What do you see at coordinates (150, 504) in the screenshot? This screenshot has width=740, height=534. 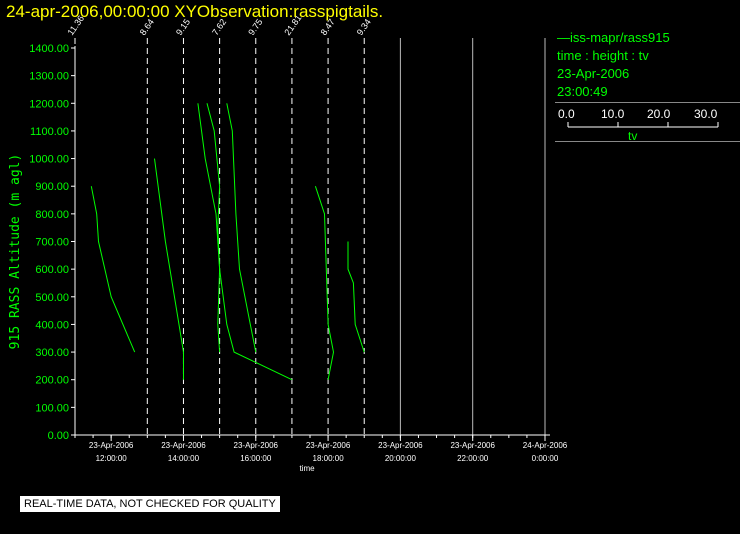 I see `quality-notice: REAL-TIME DATA, NOT CHECKED FOR QUALITY` at bounding box center [150, 504].